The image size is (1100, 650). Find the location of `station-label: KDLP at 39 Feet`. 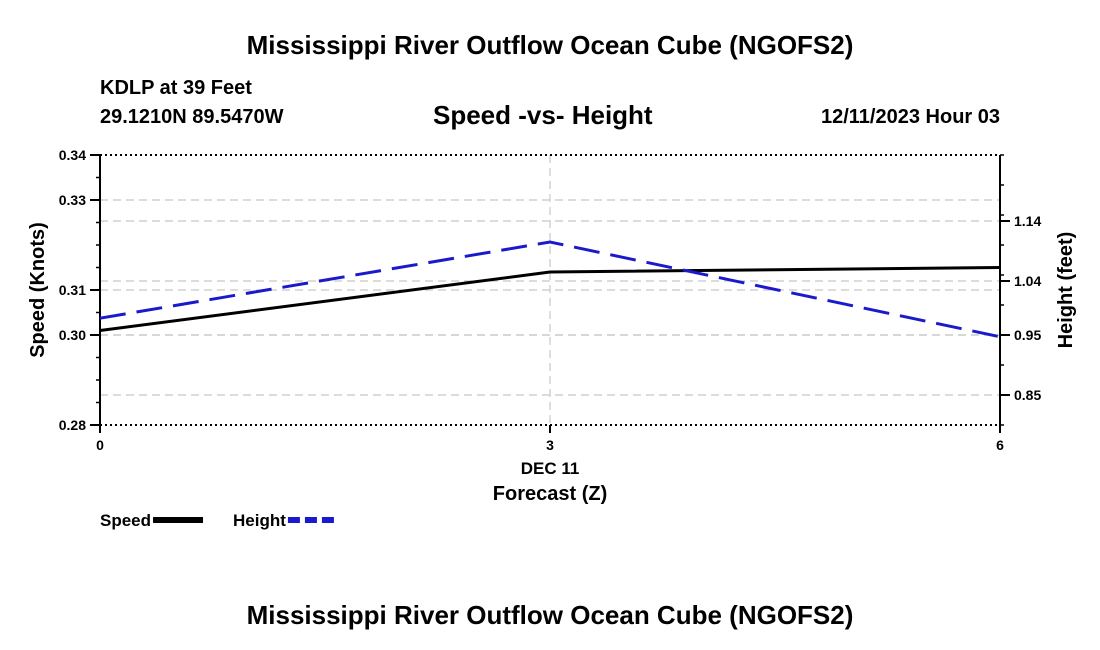

station-label: KDLP at 39 Feet is located at coordinates (176, 88).